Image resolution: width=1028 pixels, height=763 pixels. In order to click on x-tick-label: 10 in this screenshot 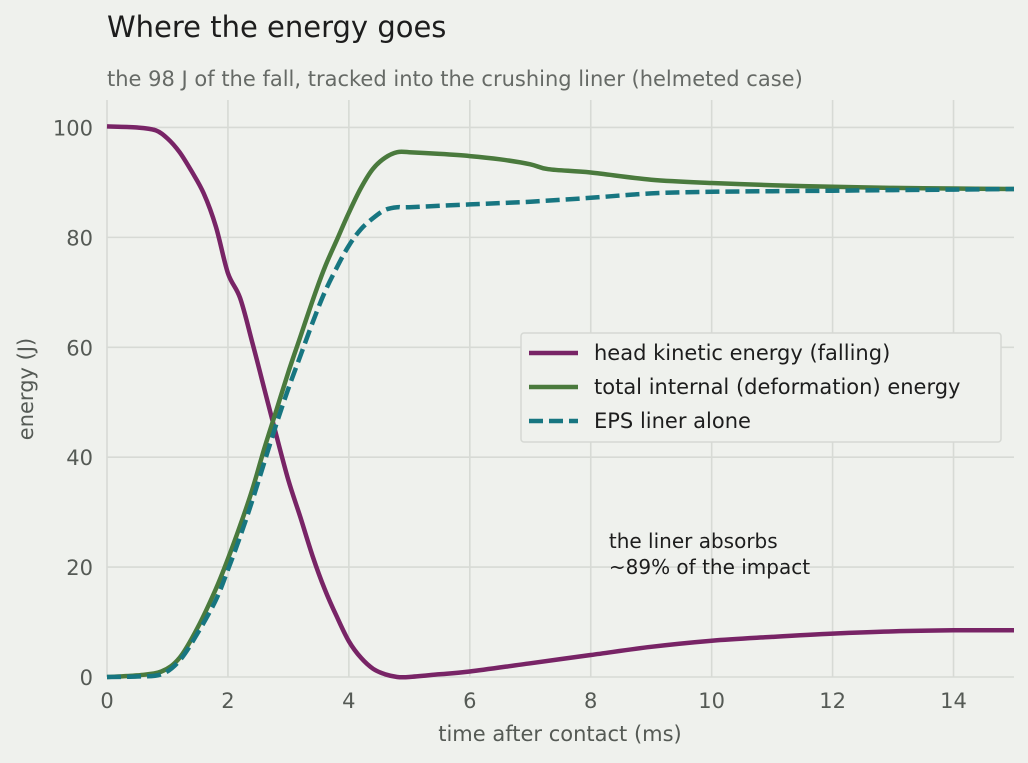, I will do `click(711, 701)`.